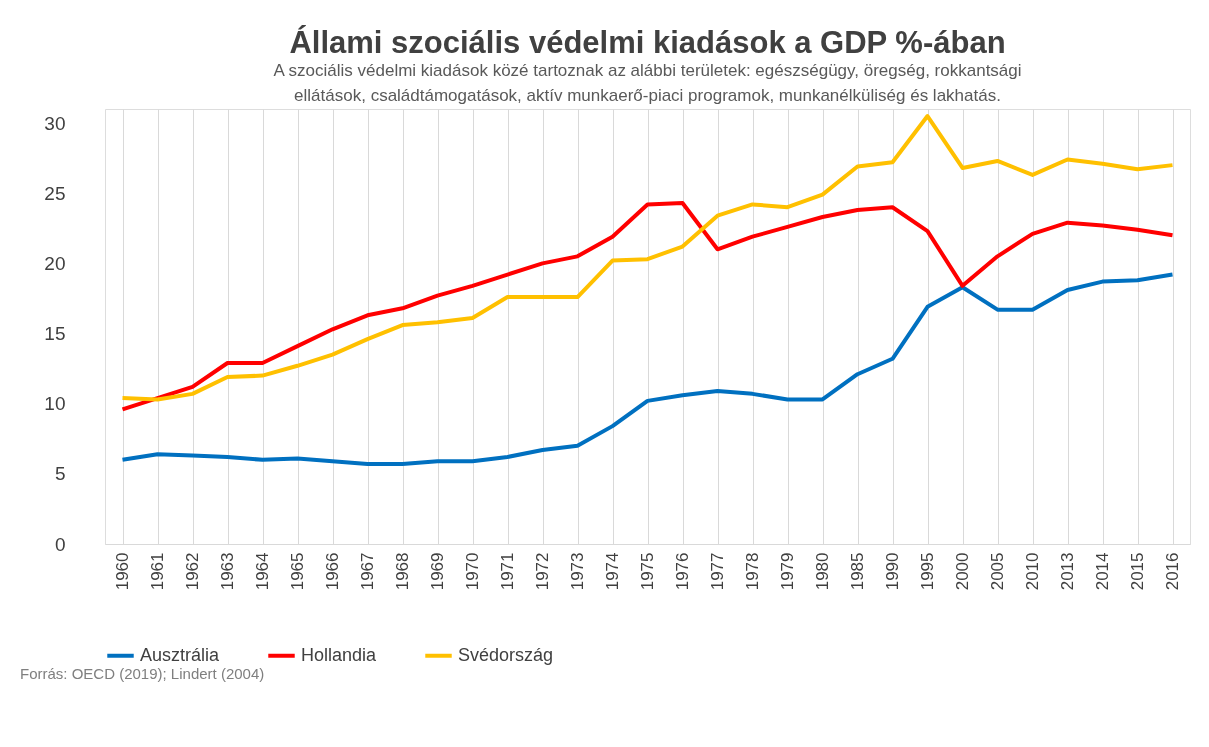 This screenshot has height=747, width=1209. I want to click on y-tick-label: 25, so click(55, 193).